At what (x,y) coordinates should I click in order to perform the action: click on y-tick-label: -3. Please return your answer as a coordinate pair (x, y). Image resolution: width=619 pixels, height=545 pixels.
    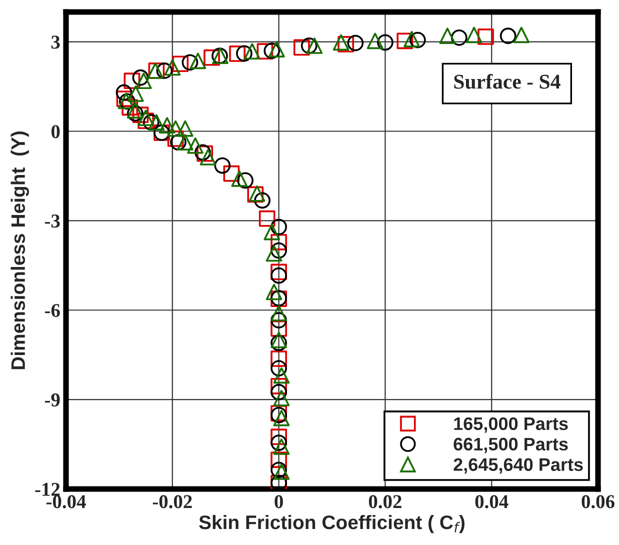
    Looking at the image, I should click on (52, 221).